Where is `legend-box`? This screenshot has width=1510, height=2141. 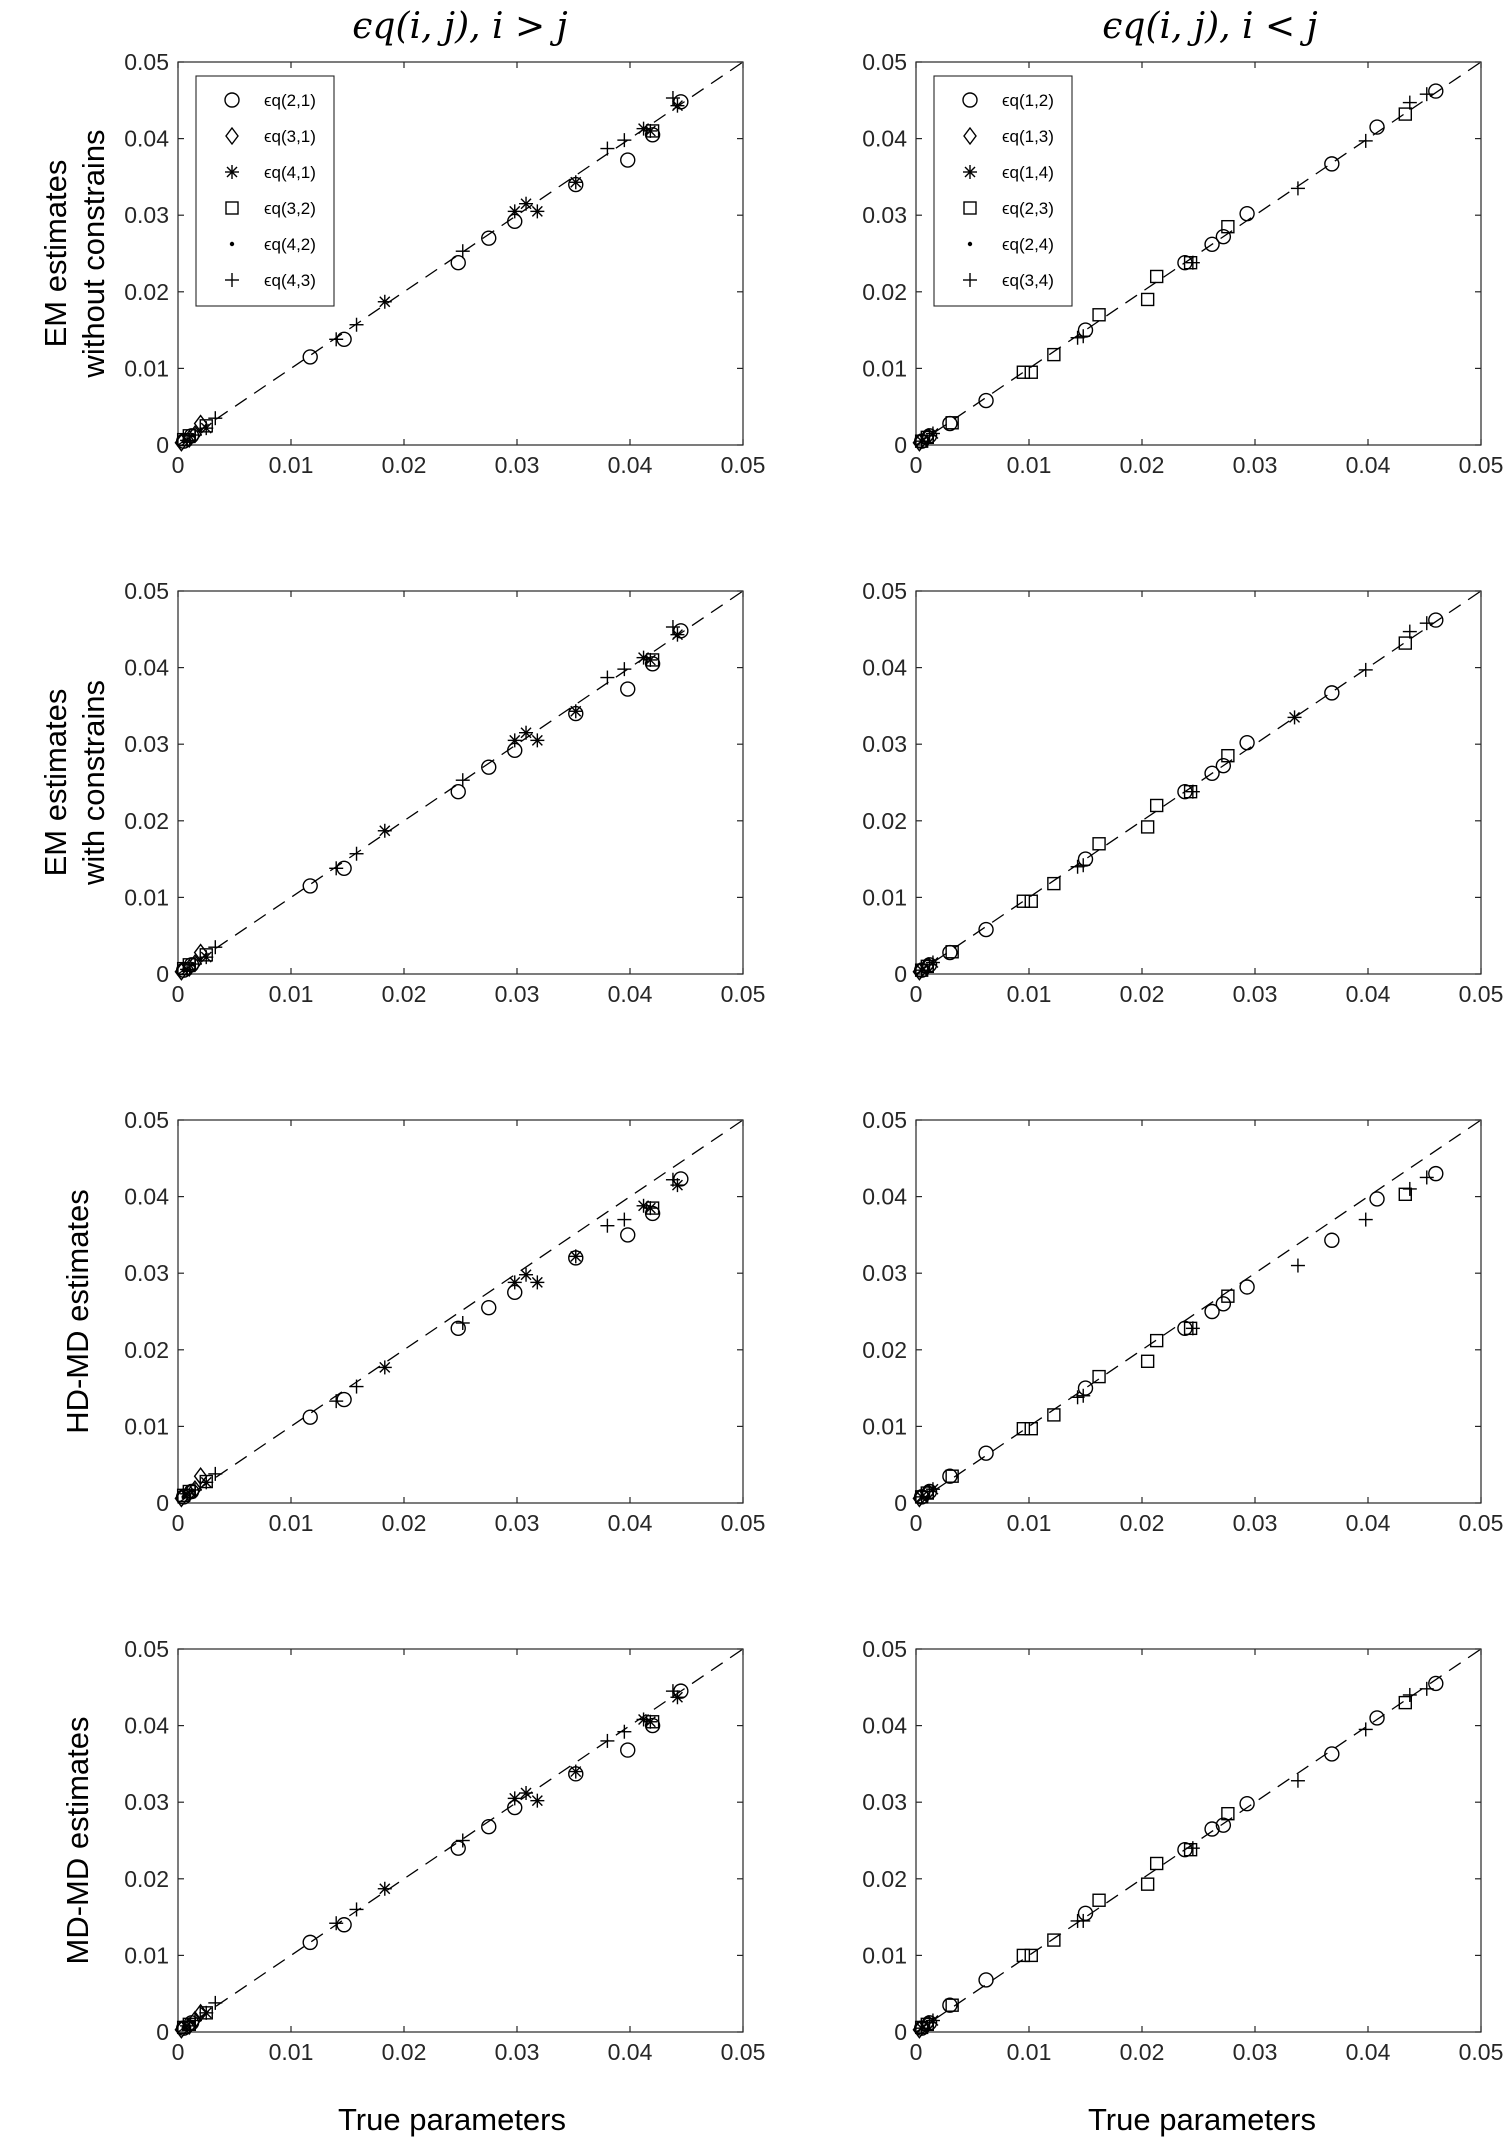
legend-box is located at coordinates (265, 191).